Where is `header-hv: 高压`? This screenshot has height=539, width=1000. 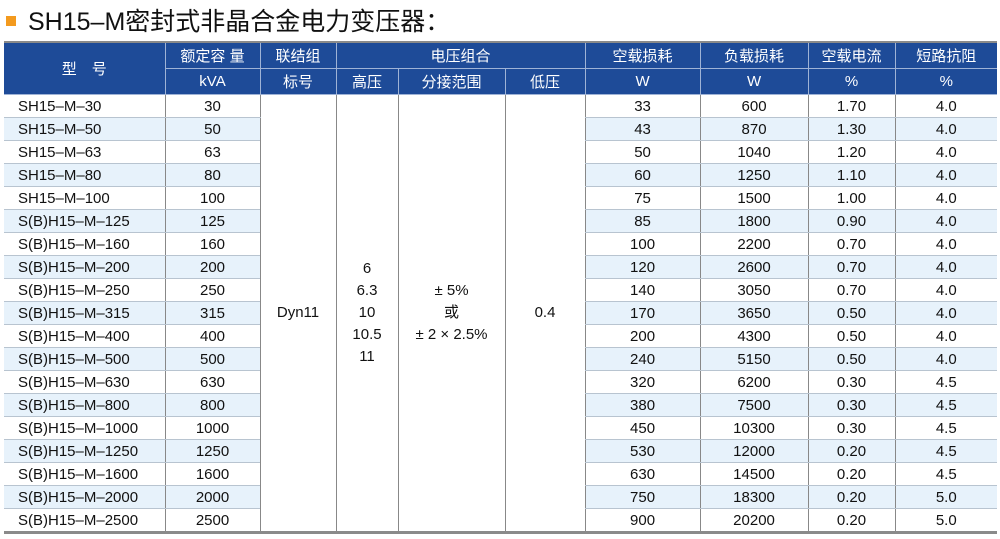
header-hv: 高压 is located at coordinates (366, 81).